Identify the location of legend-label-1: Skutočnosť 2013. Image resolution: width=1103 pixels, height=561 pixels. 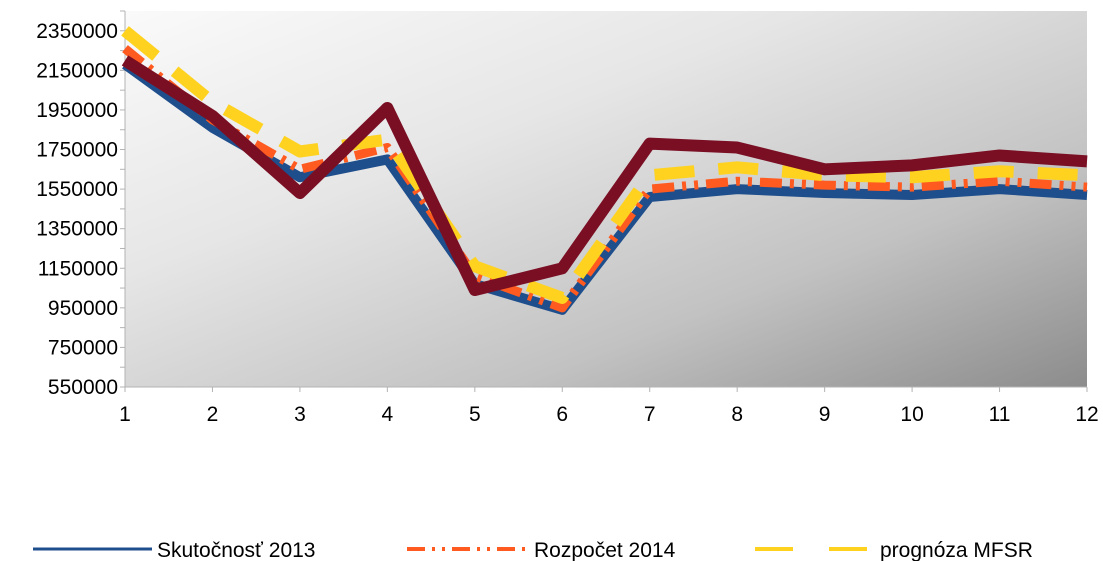
(236, 550).